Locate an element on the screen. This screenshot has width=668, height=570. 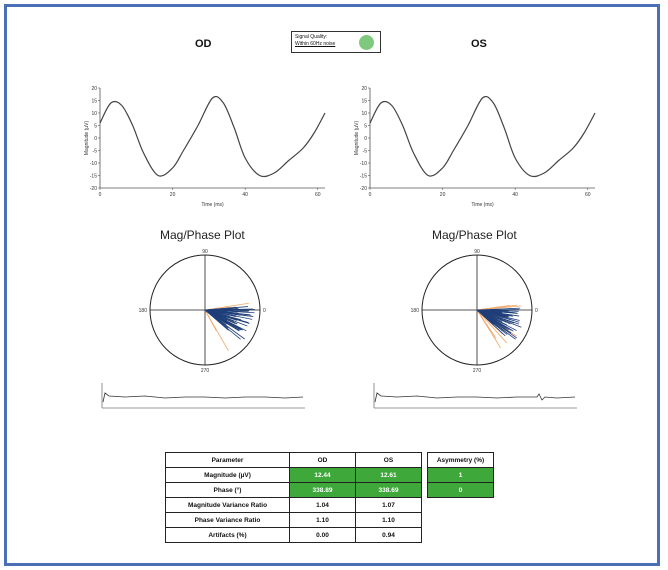
header-os: OS is located at coordinates (388, 460).